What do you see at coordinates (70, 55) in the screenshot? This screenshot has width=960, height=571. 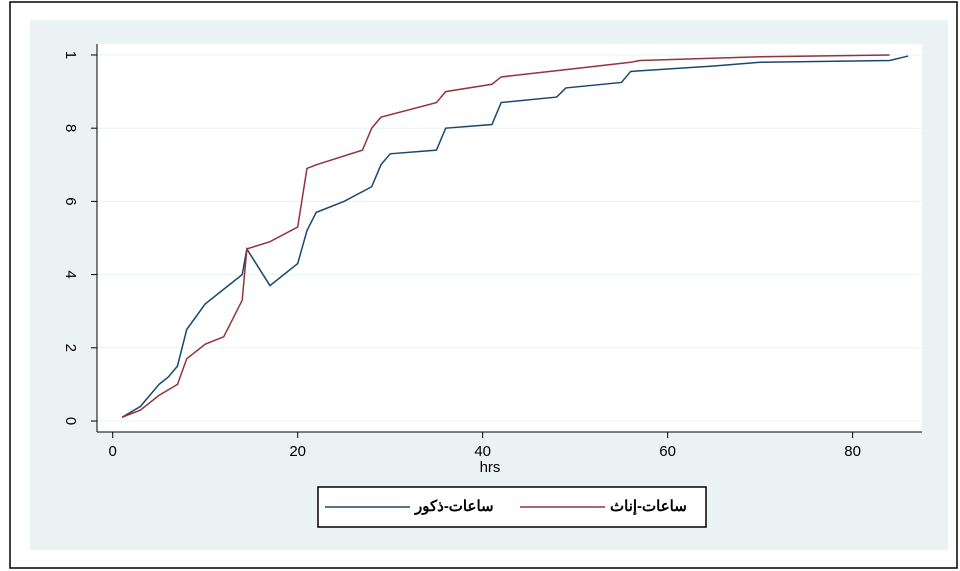 I see `y-tick-label: 1` at bounding box center [70, 55].